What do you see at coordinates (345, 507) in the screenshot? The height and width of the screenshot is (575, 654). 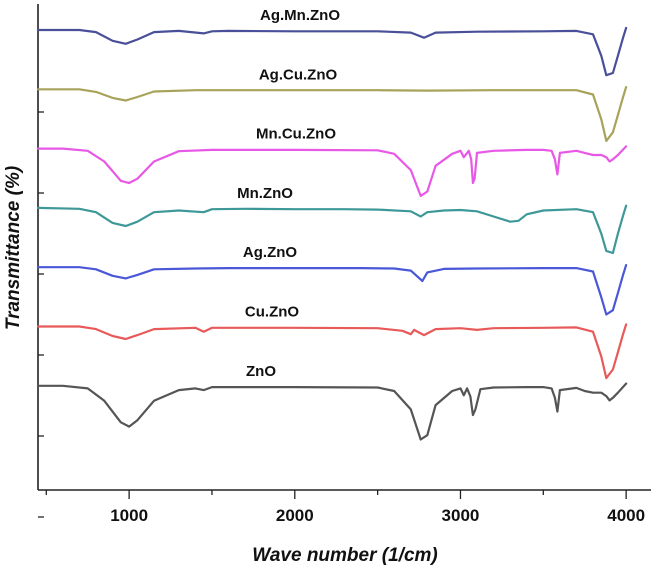 I see `x-ticks: 1000 2000 3000 4000` at bounding box center [345, 507].